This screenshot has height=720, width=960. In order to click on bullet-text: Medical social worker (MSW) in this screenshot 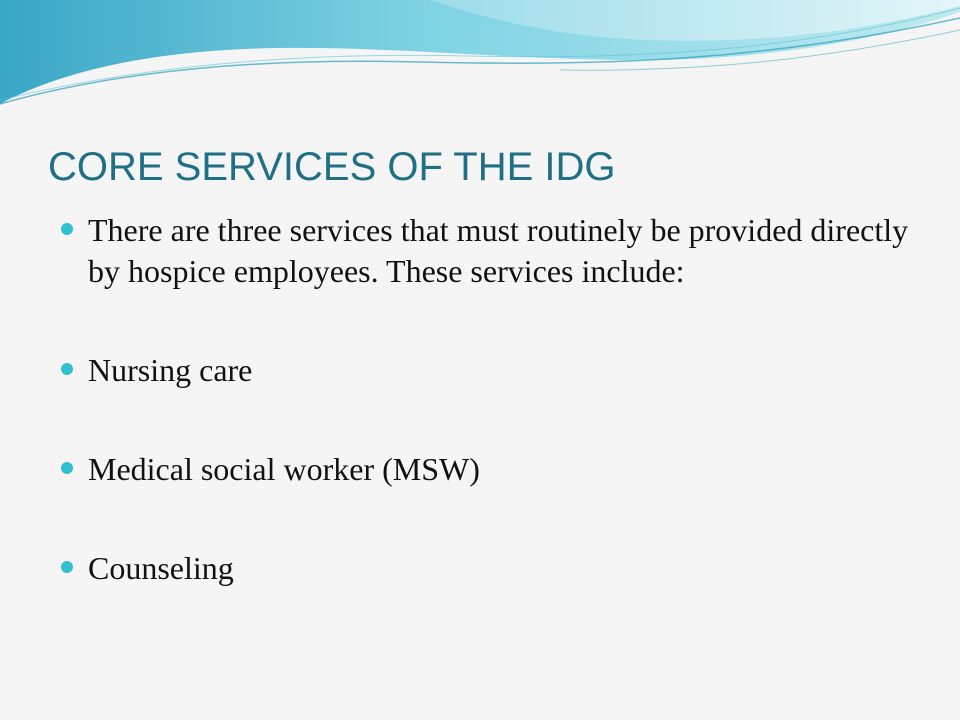, I will do `click(284, 469)`.